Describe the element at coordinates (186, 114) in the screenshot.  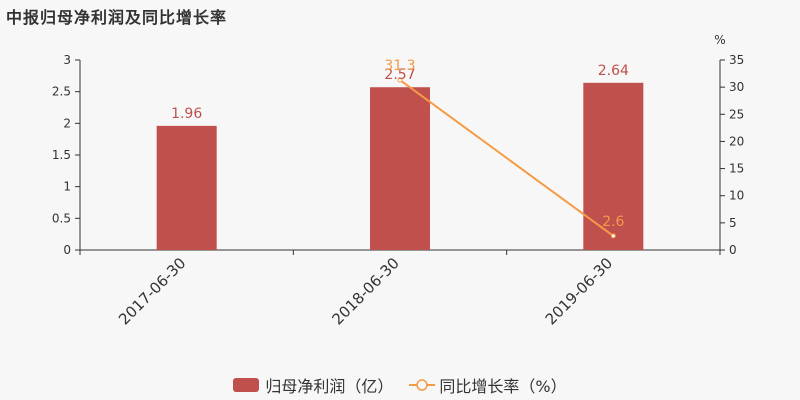
I see `bar-value-label: 1.96` at that location.